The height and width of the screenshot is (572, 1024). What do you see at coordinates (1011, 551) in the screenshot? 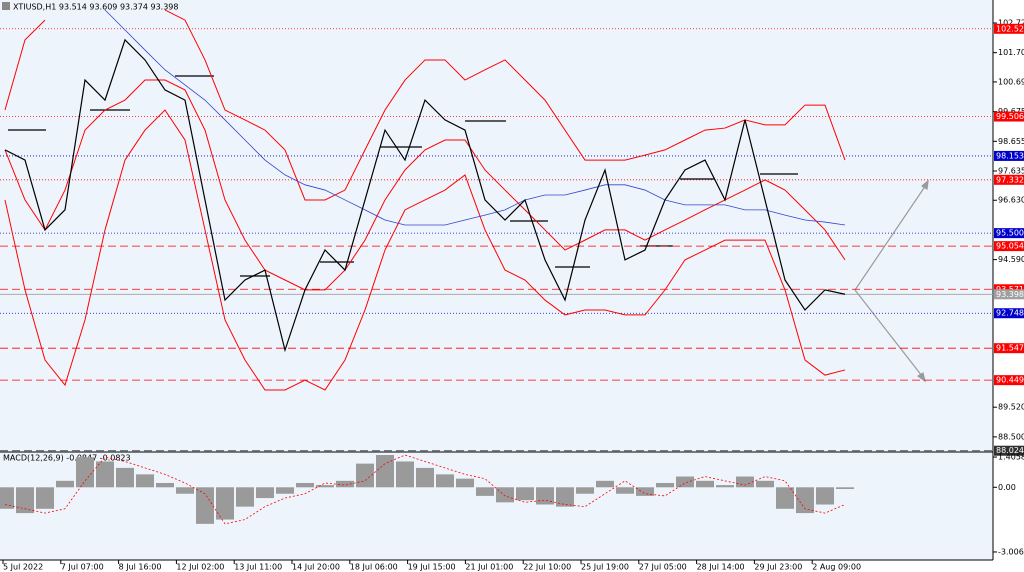
I see `y-tick-label: -3.0065` at bounding box center [1011, 551].